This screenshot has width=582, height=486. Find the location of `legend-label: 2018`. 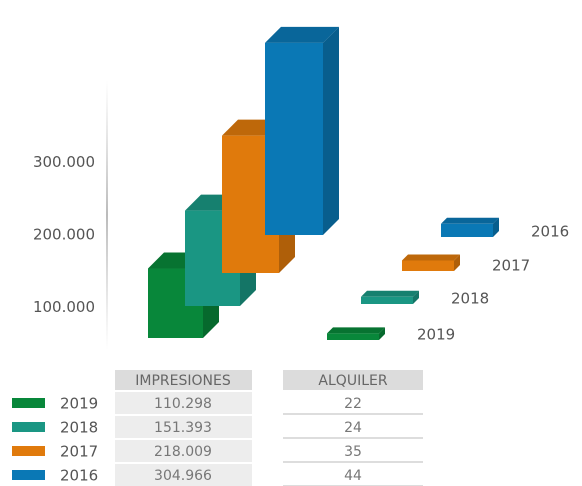

legend-label: 2018 is located at coordinates (79, 428).